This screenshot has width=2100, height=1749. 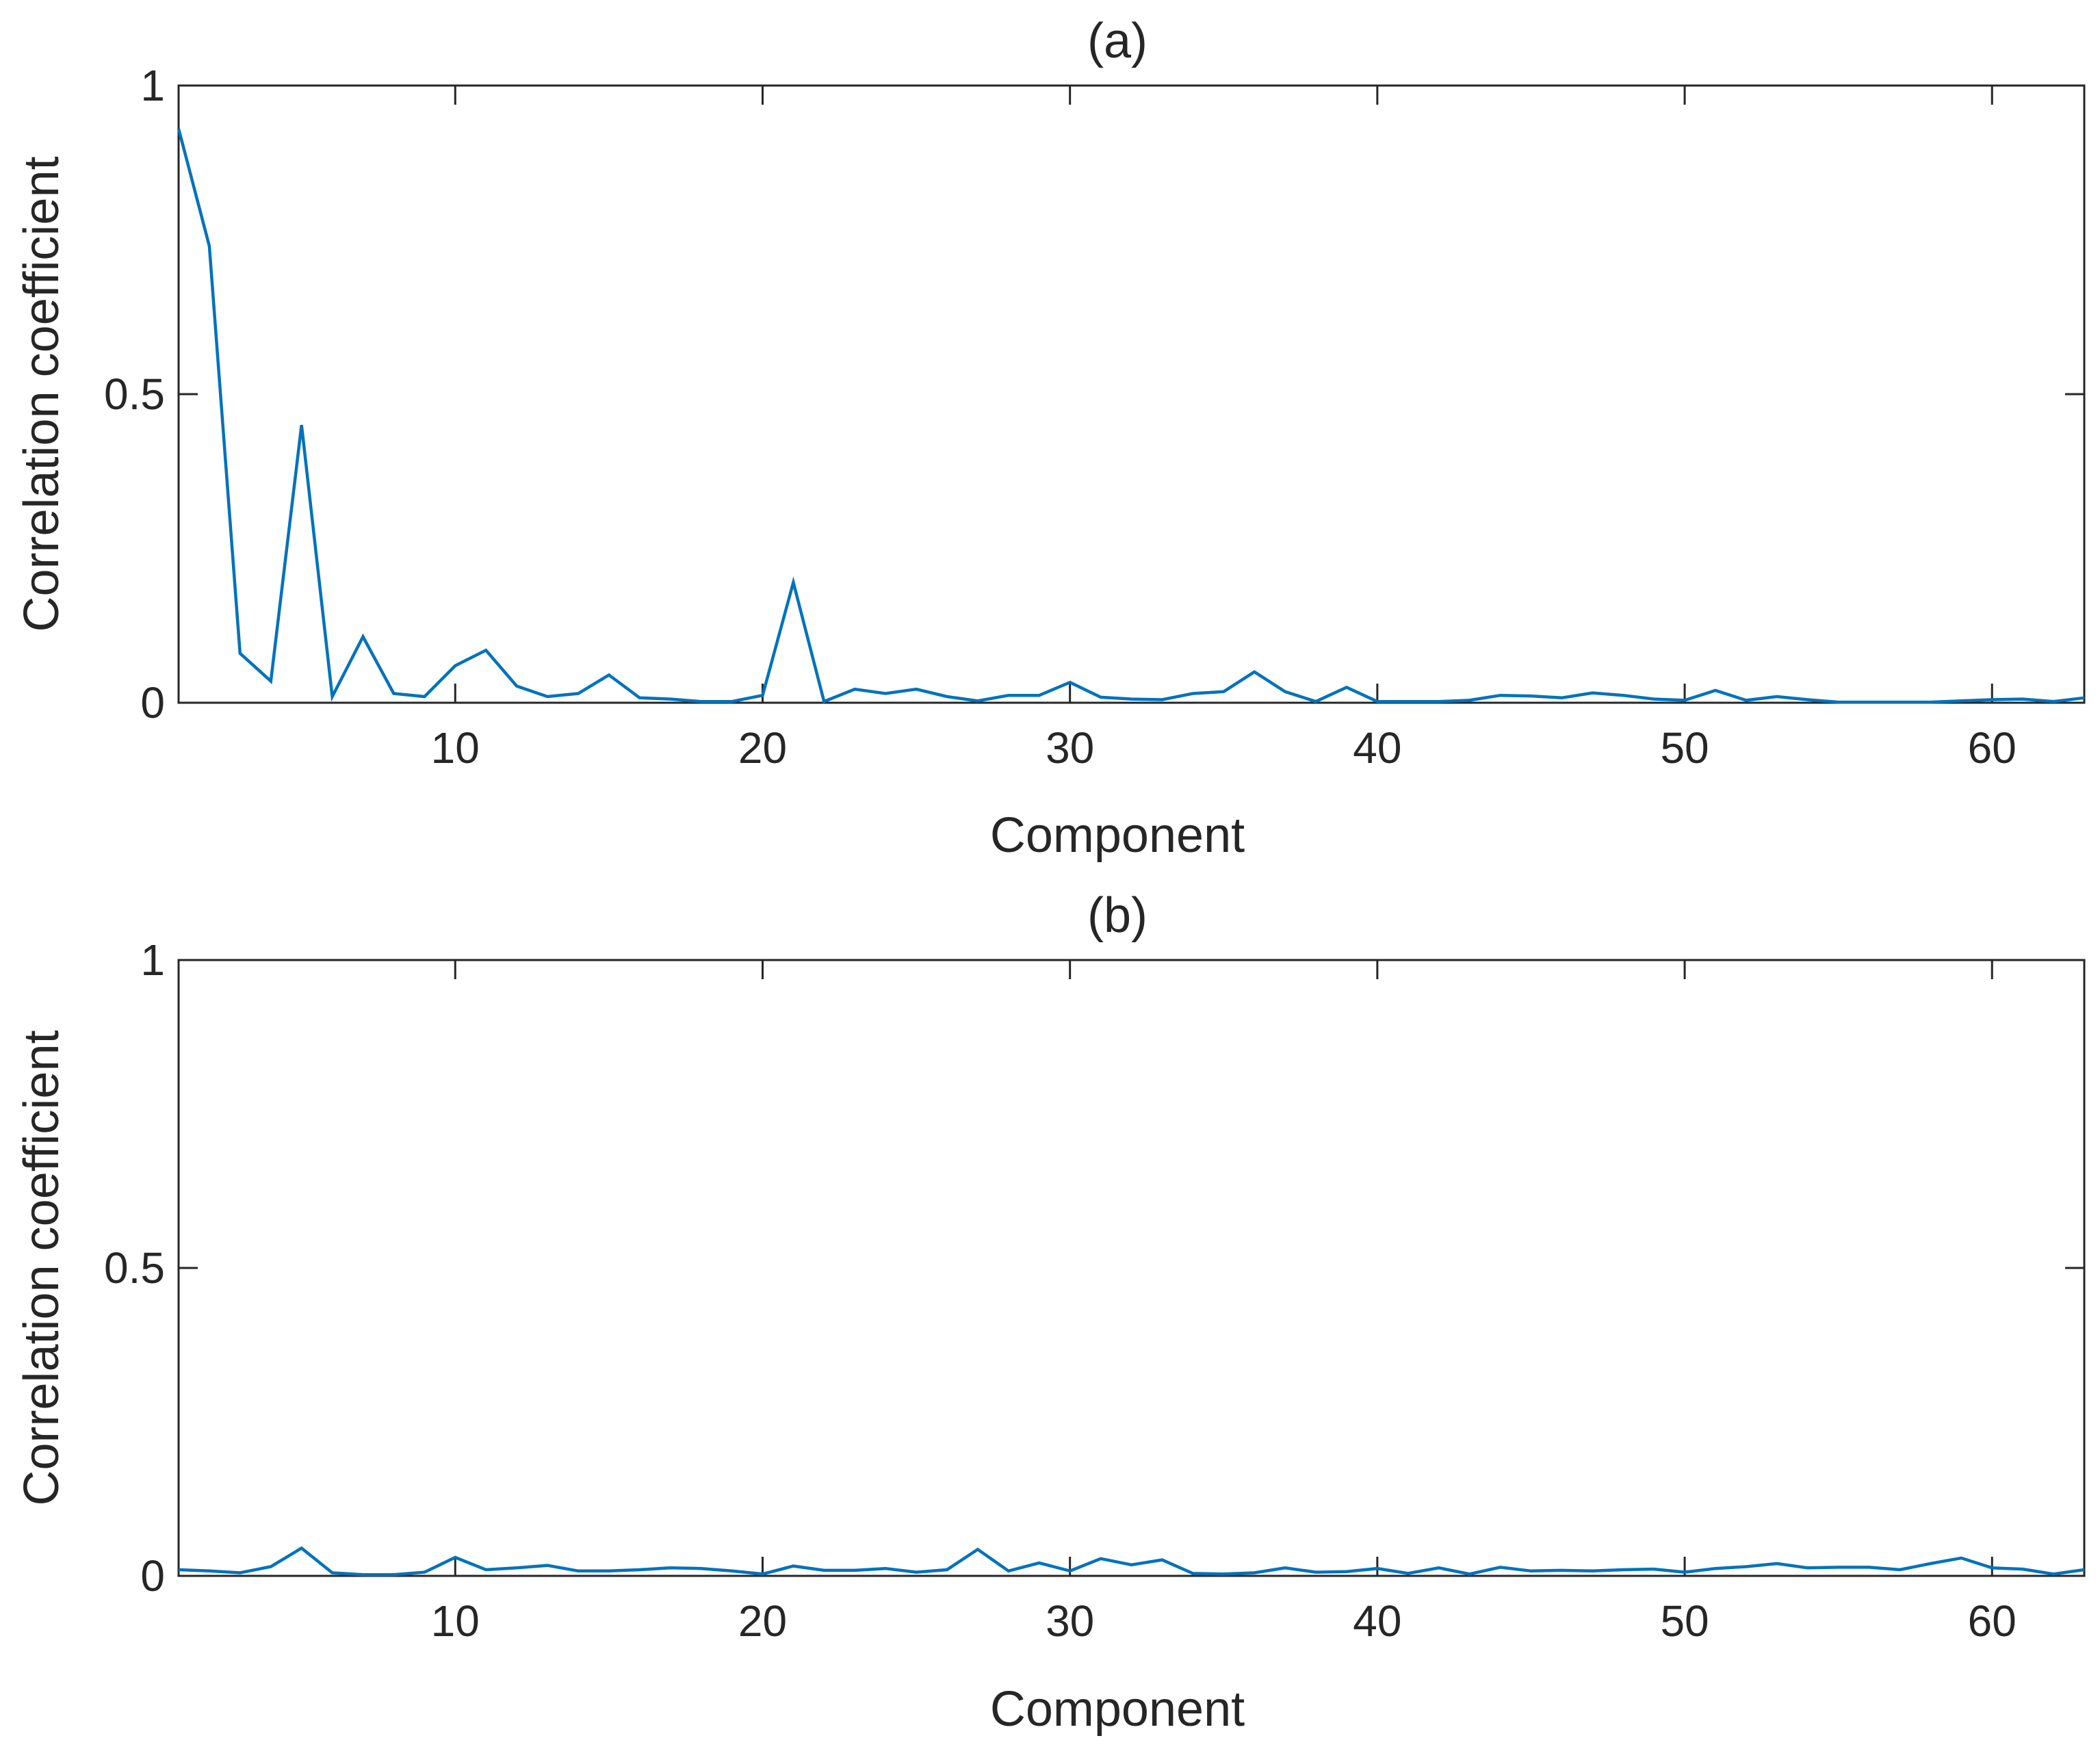 What do you see at coordinates (762, 1621) in the screenshot?
I see `panel-b-x-tick-label: 20` at bounding box center [762, 1621].